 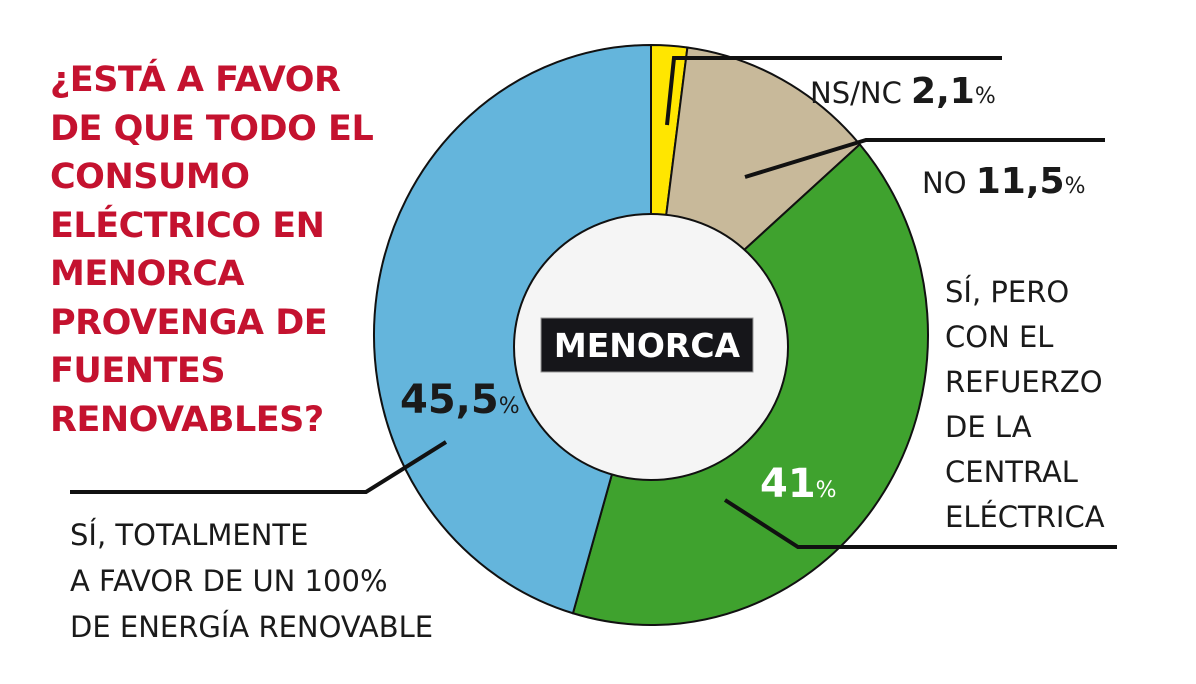 I want to click on value-label-green: 41%, so click(x=798, y=487).